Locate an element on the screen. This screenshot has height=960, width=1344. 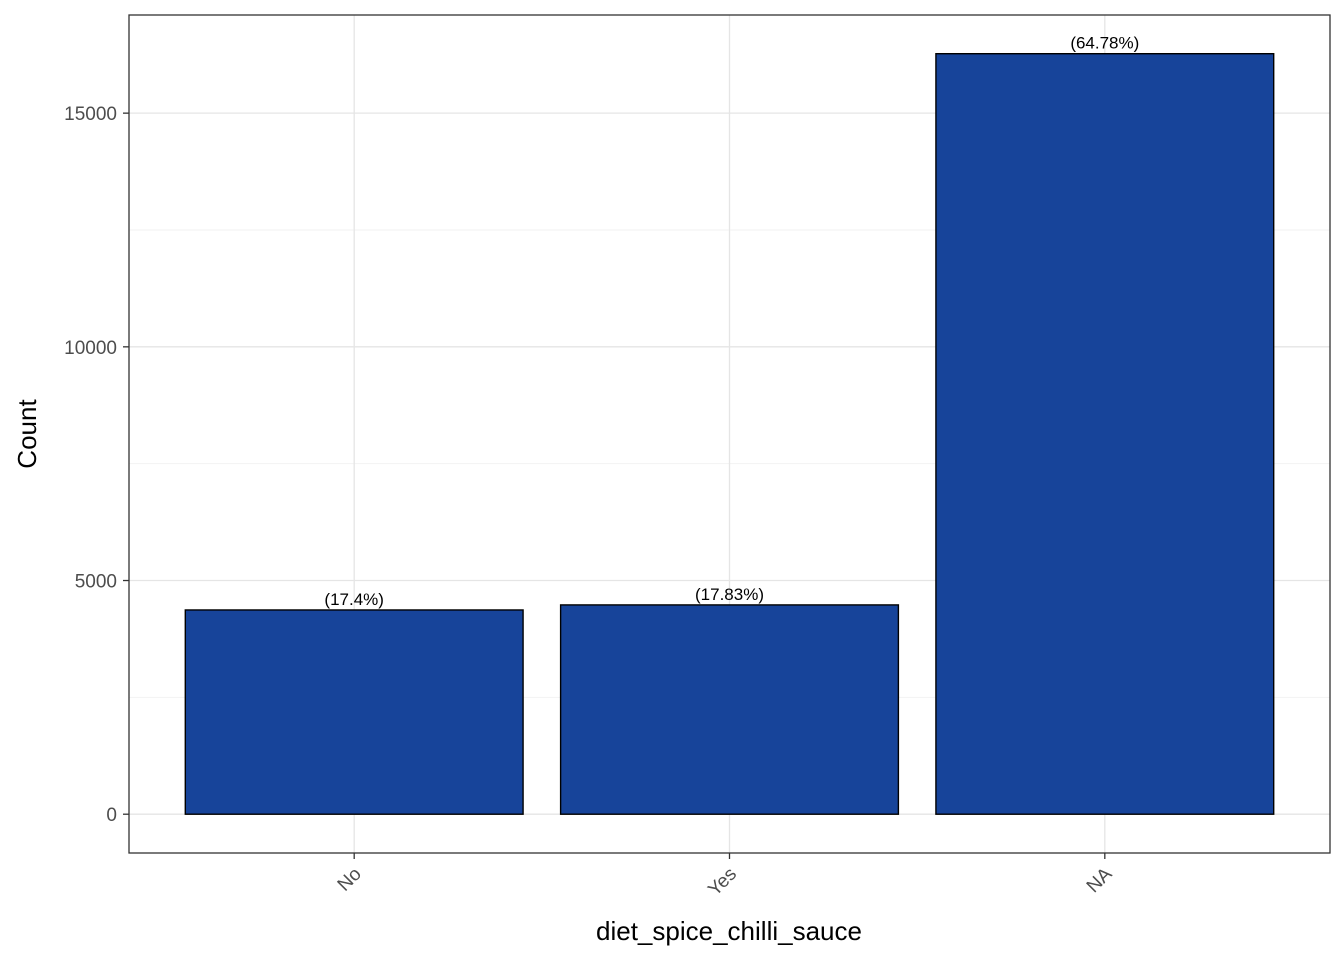
y-axis: 0 5000 10000 15000 is located at coordinates (96, 465).